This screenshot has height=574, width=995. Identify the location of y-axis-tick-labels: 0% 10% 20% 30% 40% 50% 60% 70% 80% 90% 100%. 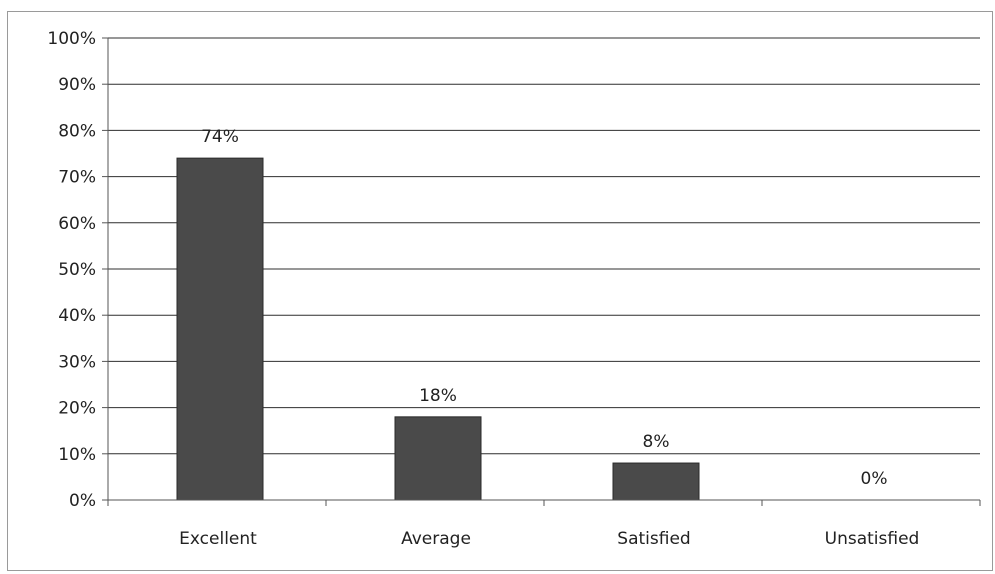
(71, 270).